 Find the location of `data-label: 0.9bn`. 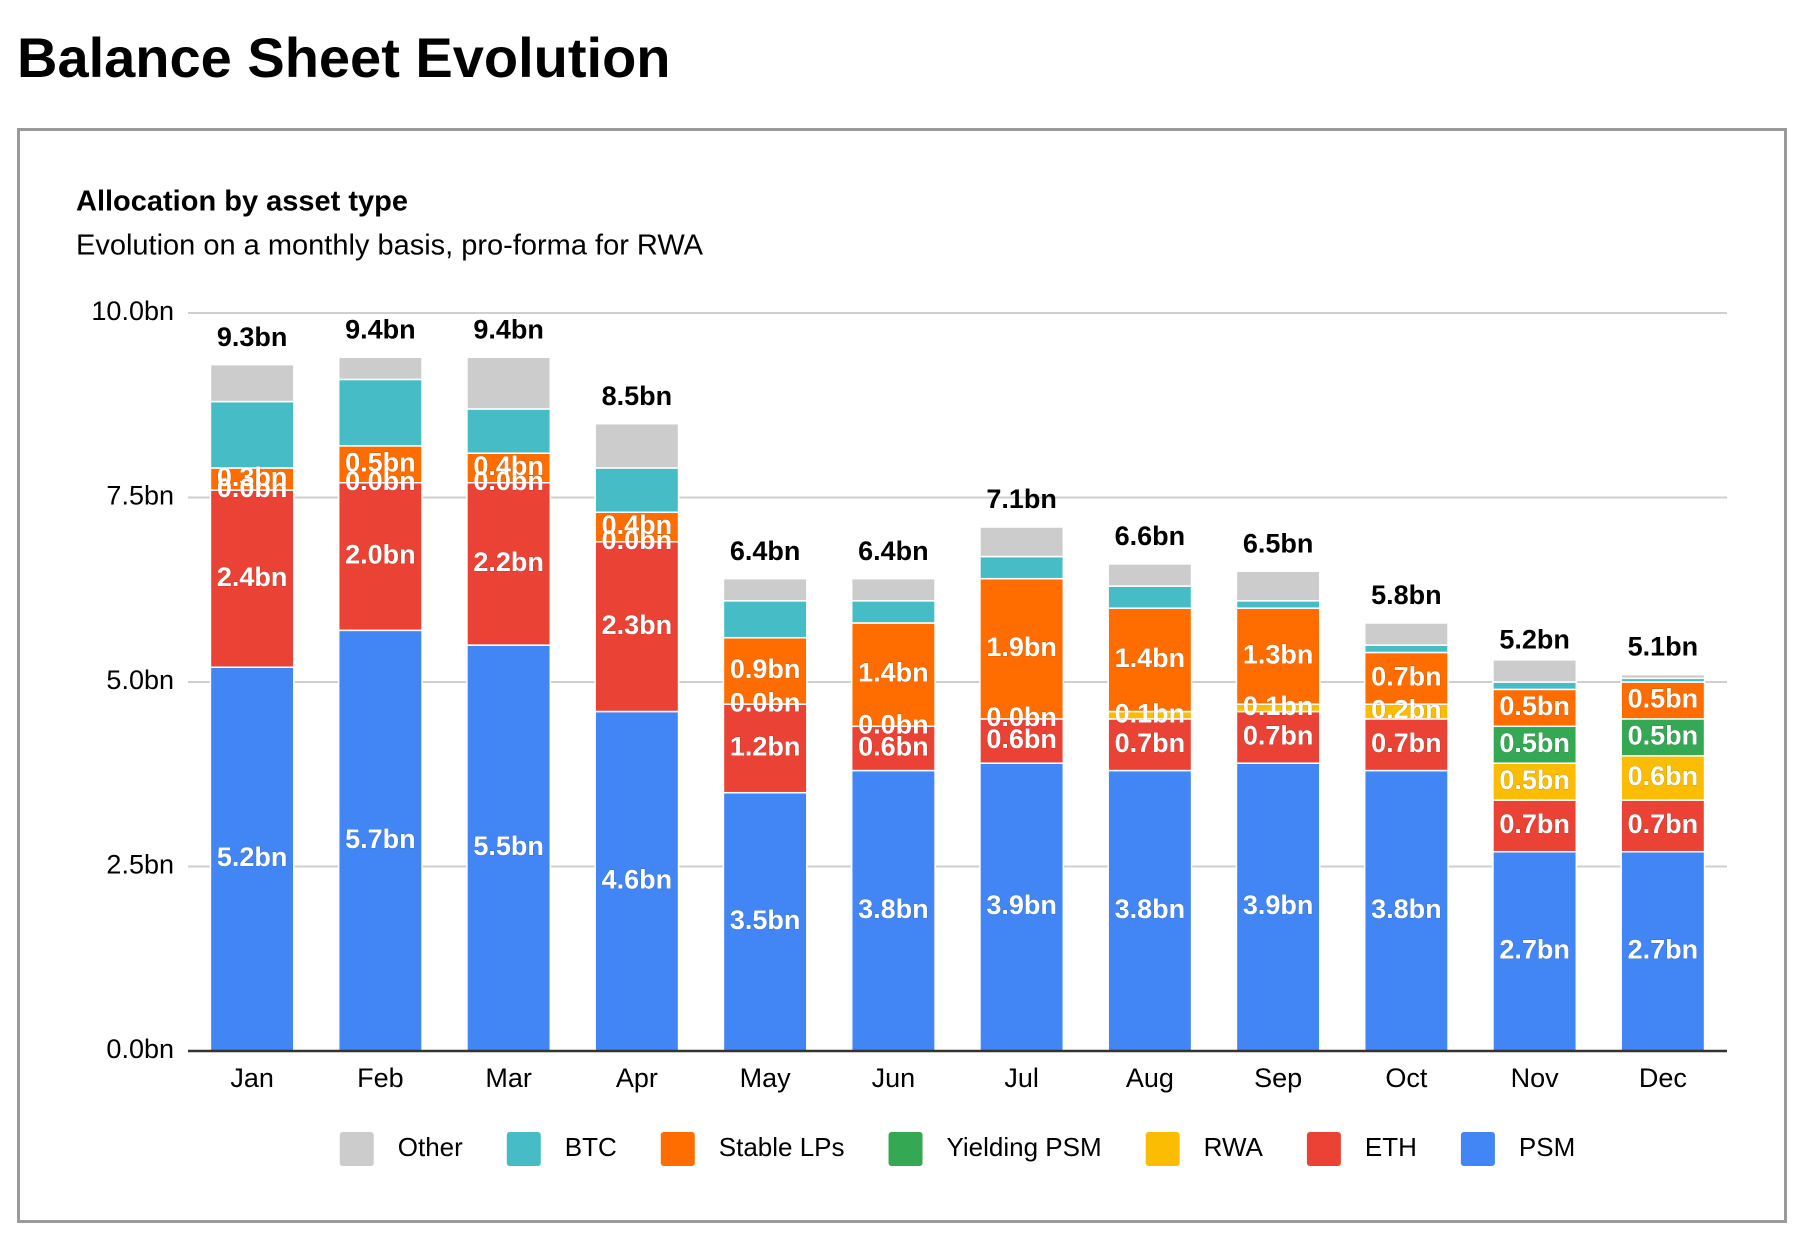

data-label: 0.9bn is located at coordinates (765, 669).